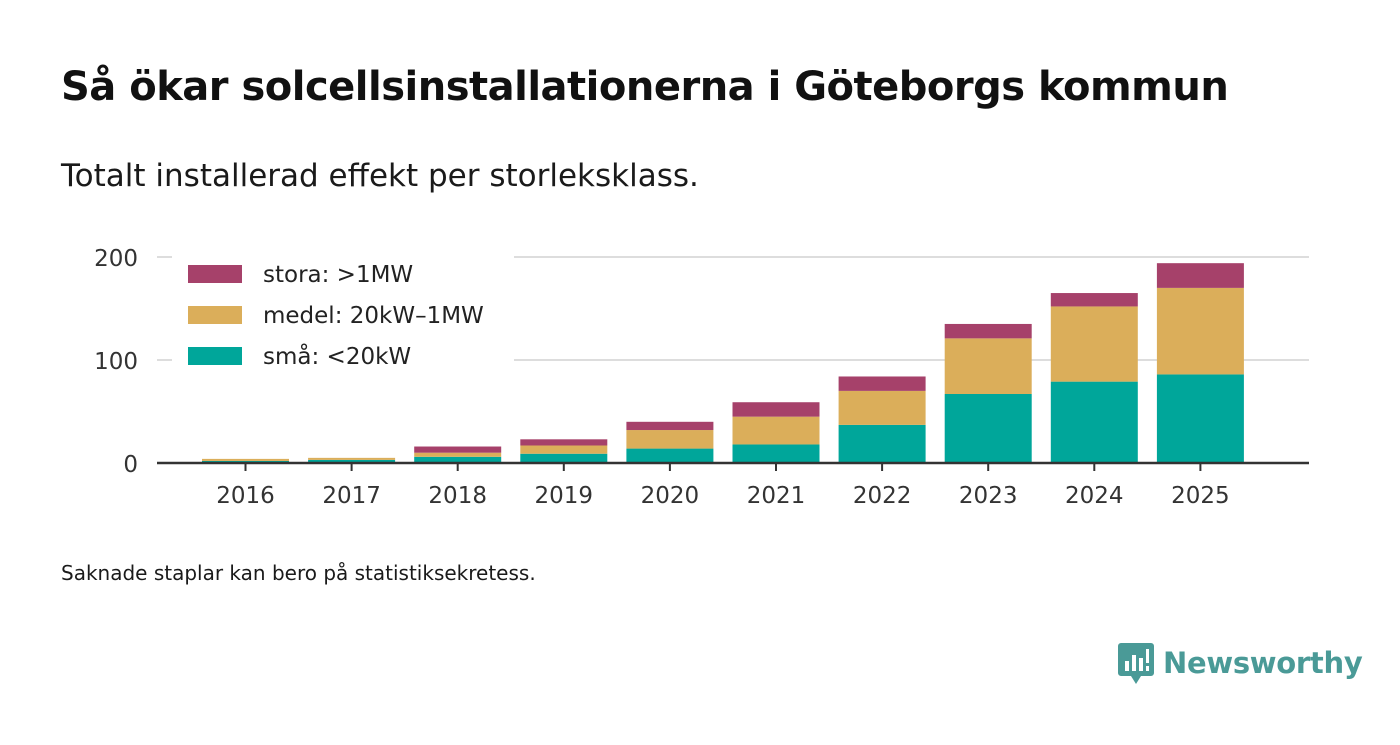  Describe the element at coordinates (882, 496) in the screenshot. I see `x-tick-label: 2022` at that location.